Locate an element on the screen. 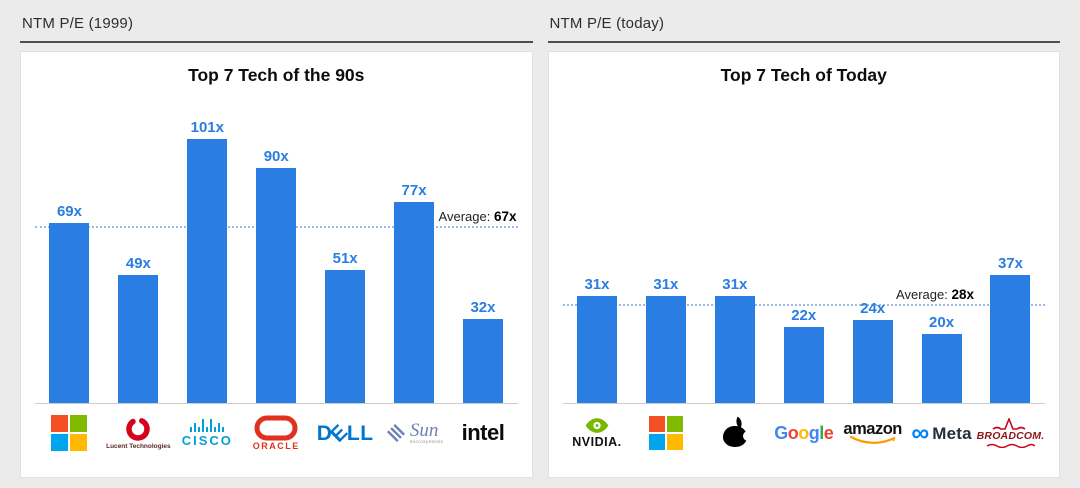  bar-column-dell: 51x is located at coordinates (345, 326).